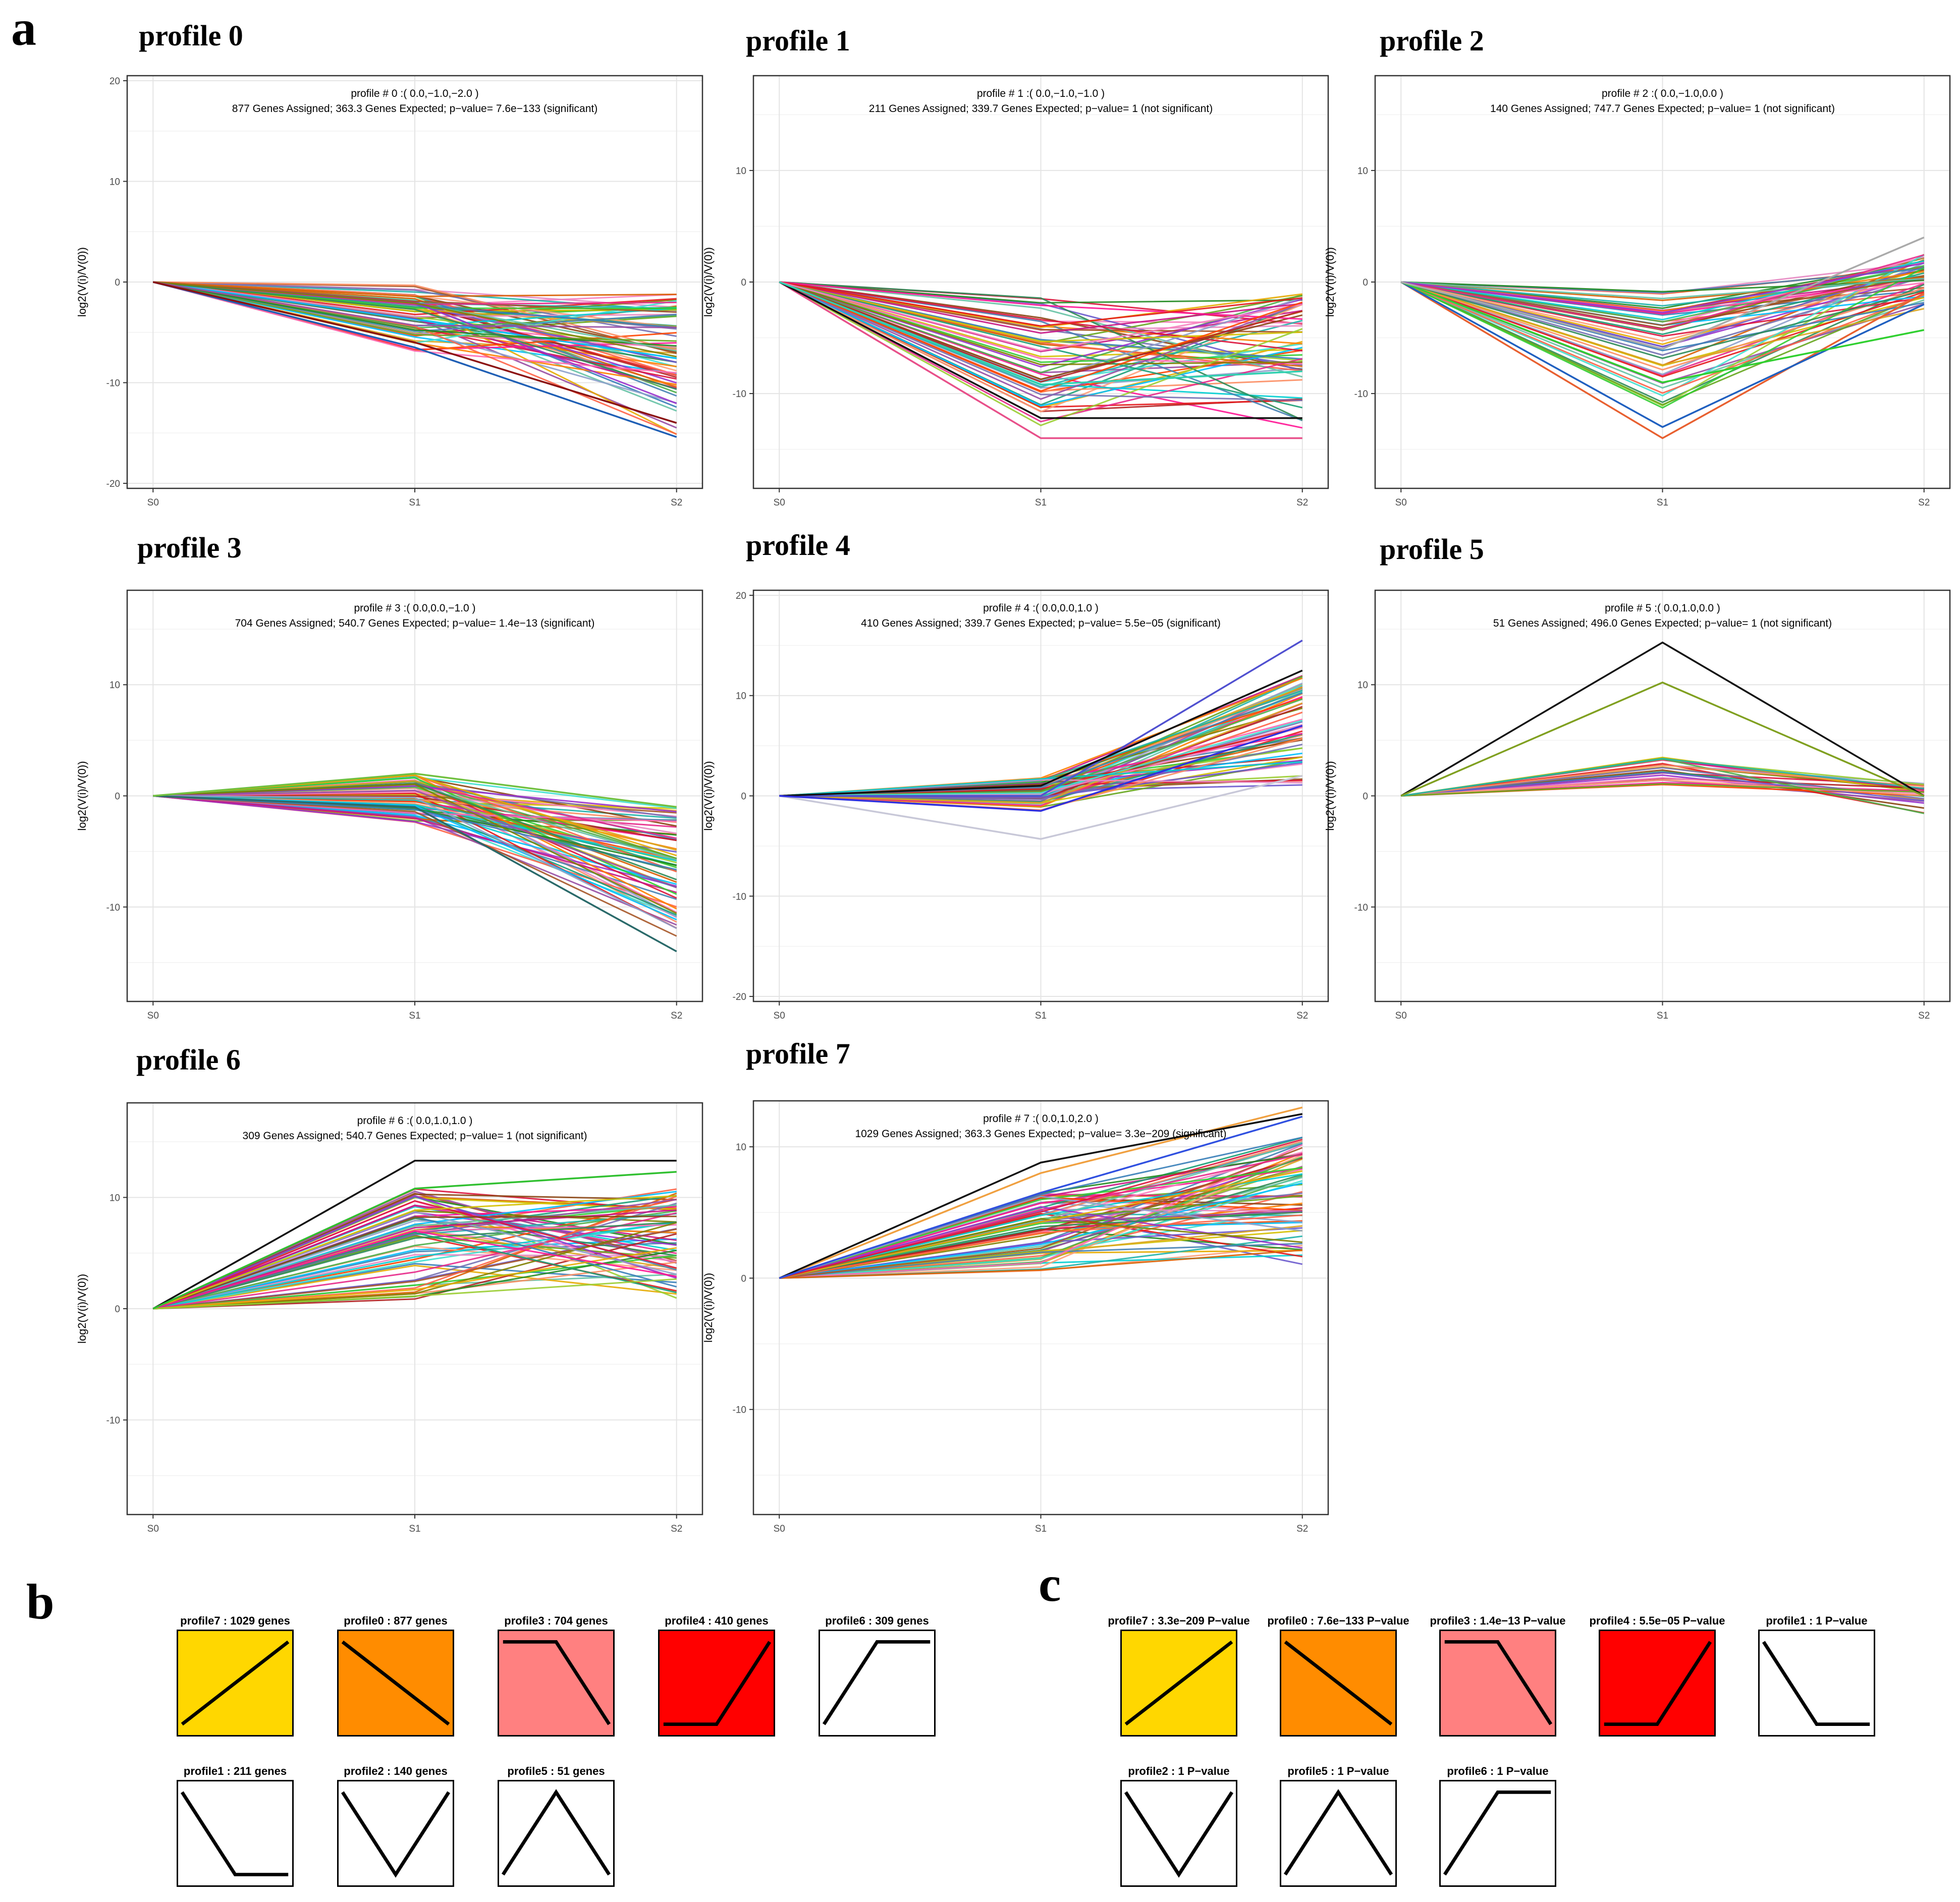  I want to click on profile-title: profile 6, so click(188, 1059).